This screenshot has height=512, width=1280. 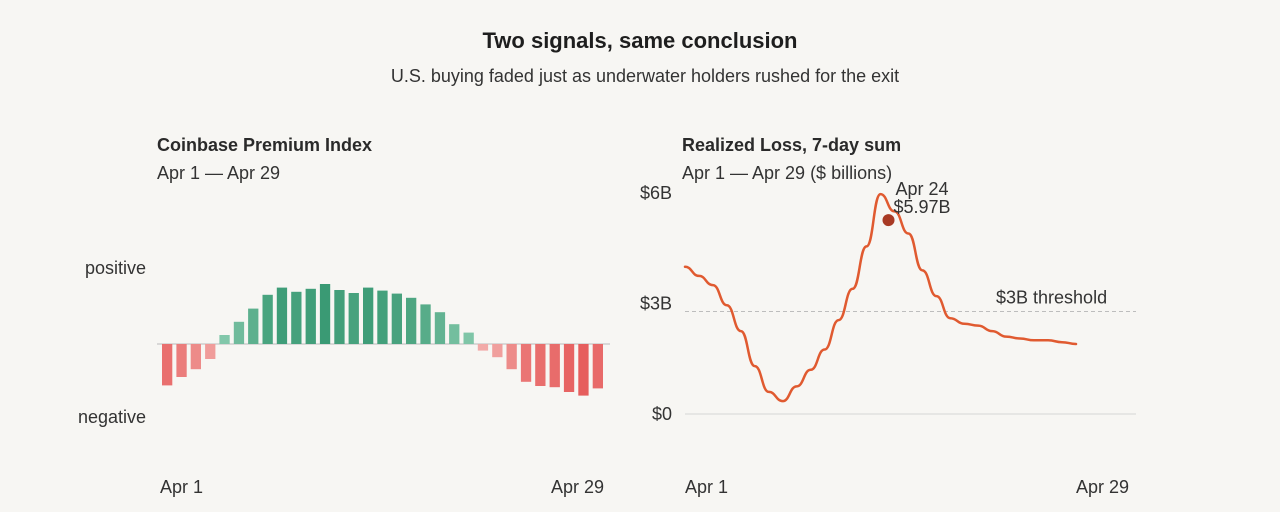 What do you see at coordinates (1051, 298) in the screenshot?
I see `threshold-label: $3B threshold` at bounding box center [1051, 298].